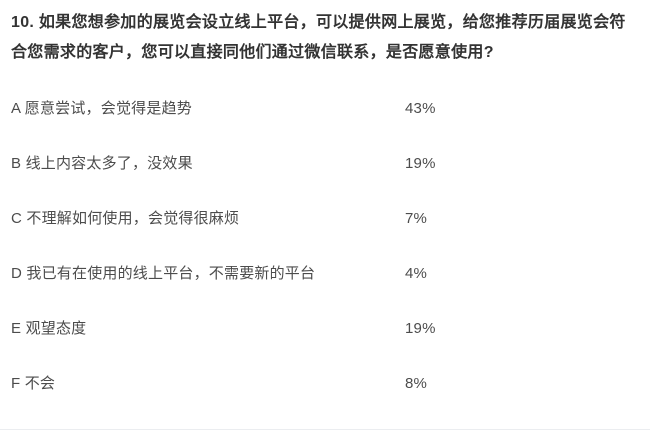  What do you see at coordinates (323, 401) in the screenshot?
I see `option-row-f: F 不会 8%` at bounding box center [323, 401].